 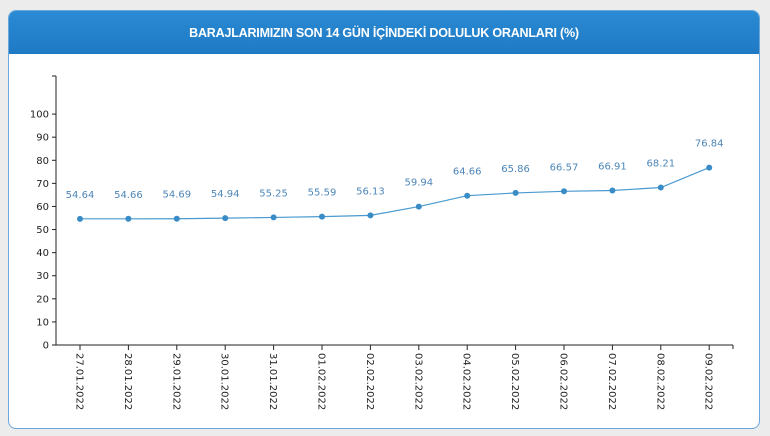 I want to click on x-tick-label: 04.02.2022, so click(x=466, y=381).